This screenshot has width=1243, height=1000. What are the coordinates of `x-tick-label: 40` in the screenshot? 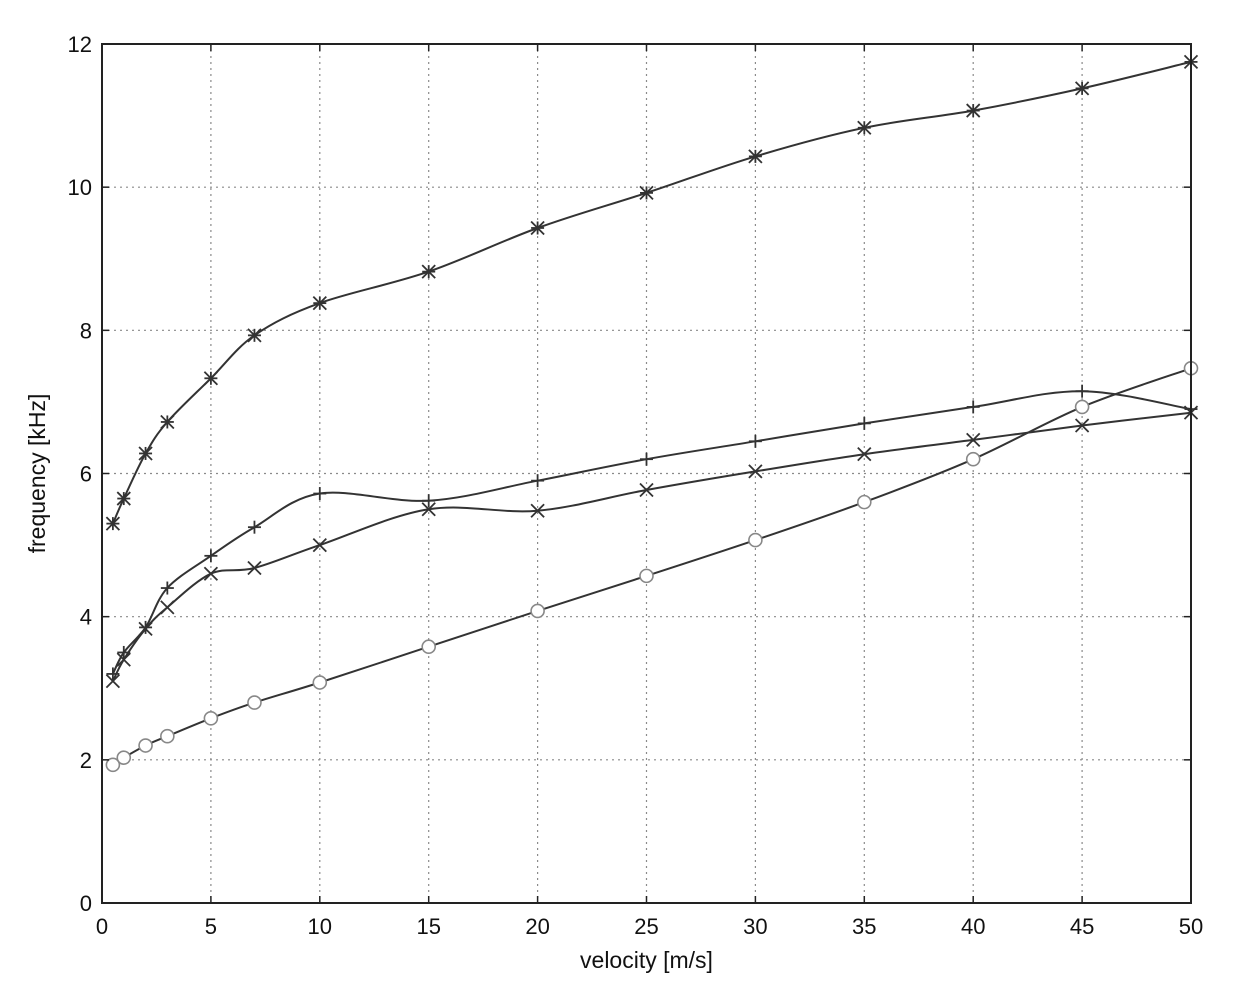 It's located at (973, 926).